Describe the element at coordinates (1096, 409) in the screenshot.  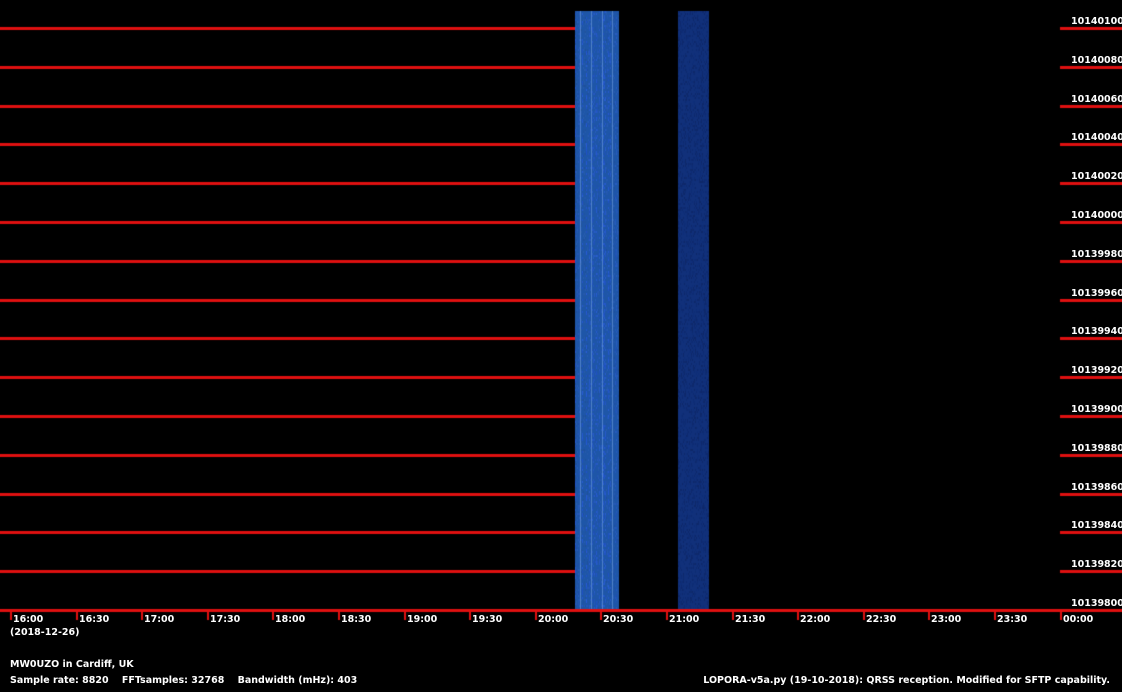
I see `frequency-tick-label: 10139900` at that location.